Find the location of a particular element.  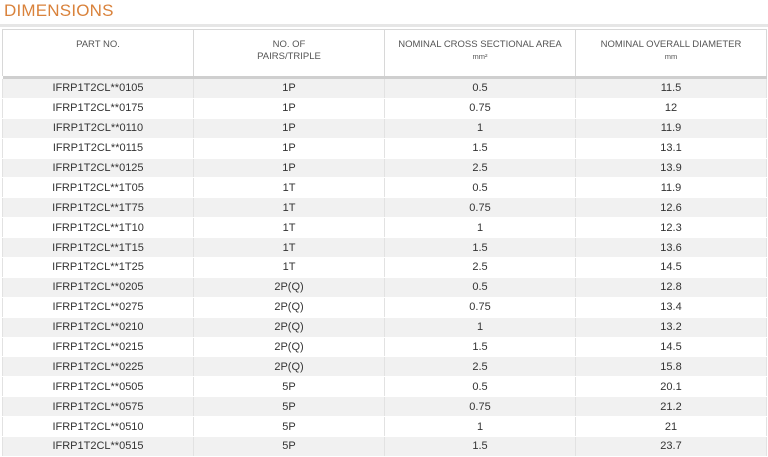

cell-diameter: 11.5 is located at coordinates (671, 89).